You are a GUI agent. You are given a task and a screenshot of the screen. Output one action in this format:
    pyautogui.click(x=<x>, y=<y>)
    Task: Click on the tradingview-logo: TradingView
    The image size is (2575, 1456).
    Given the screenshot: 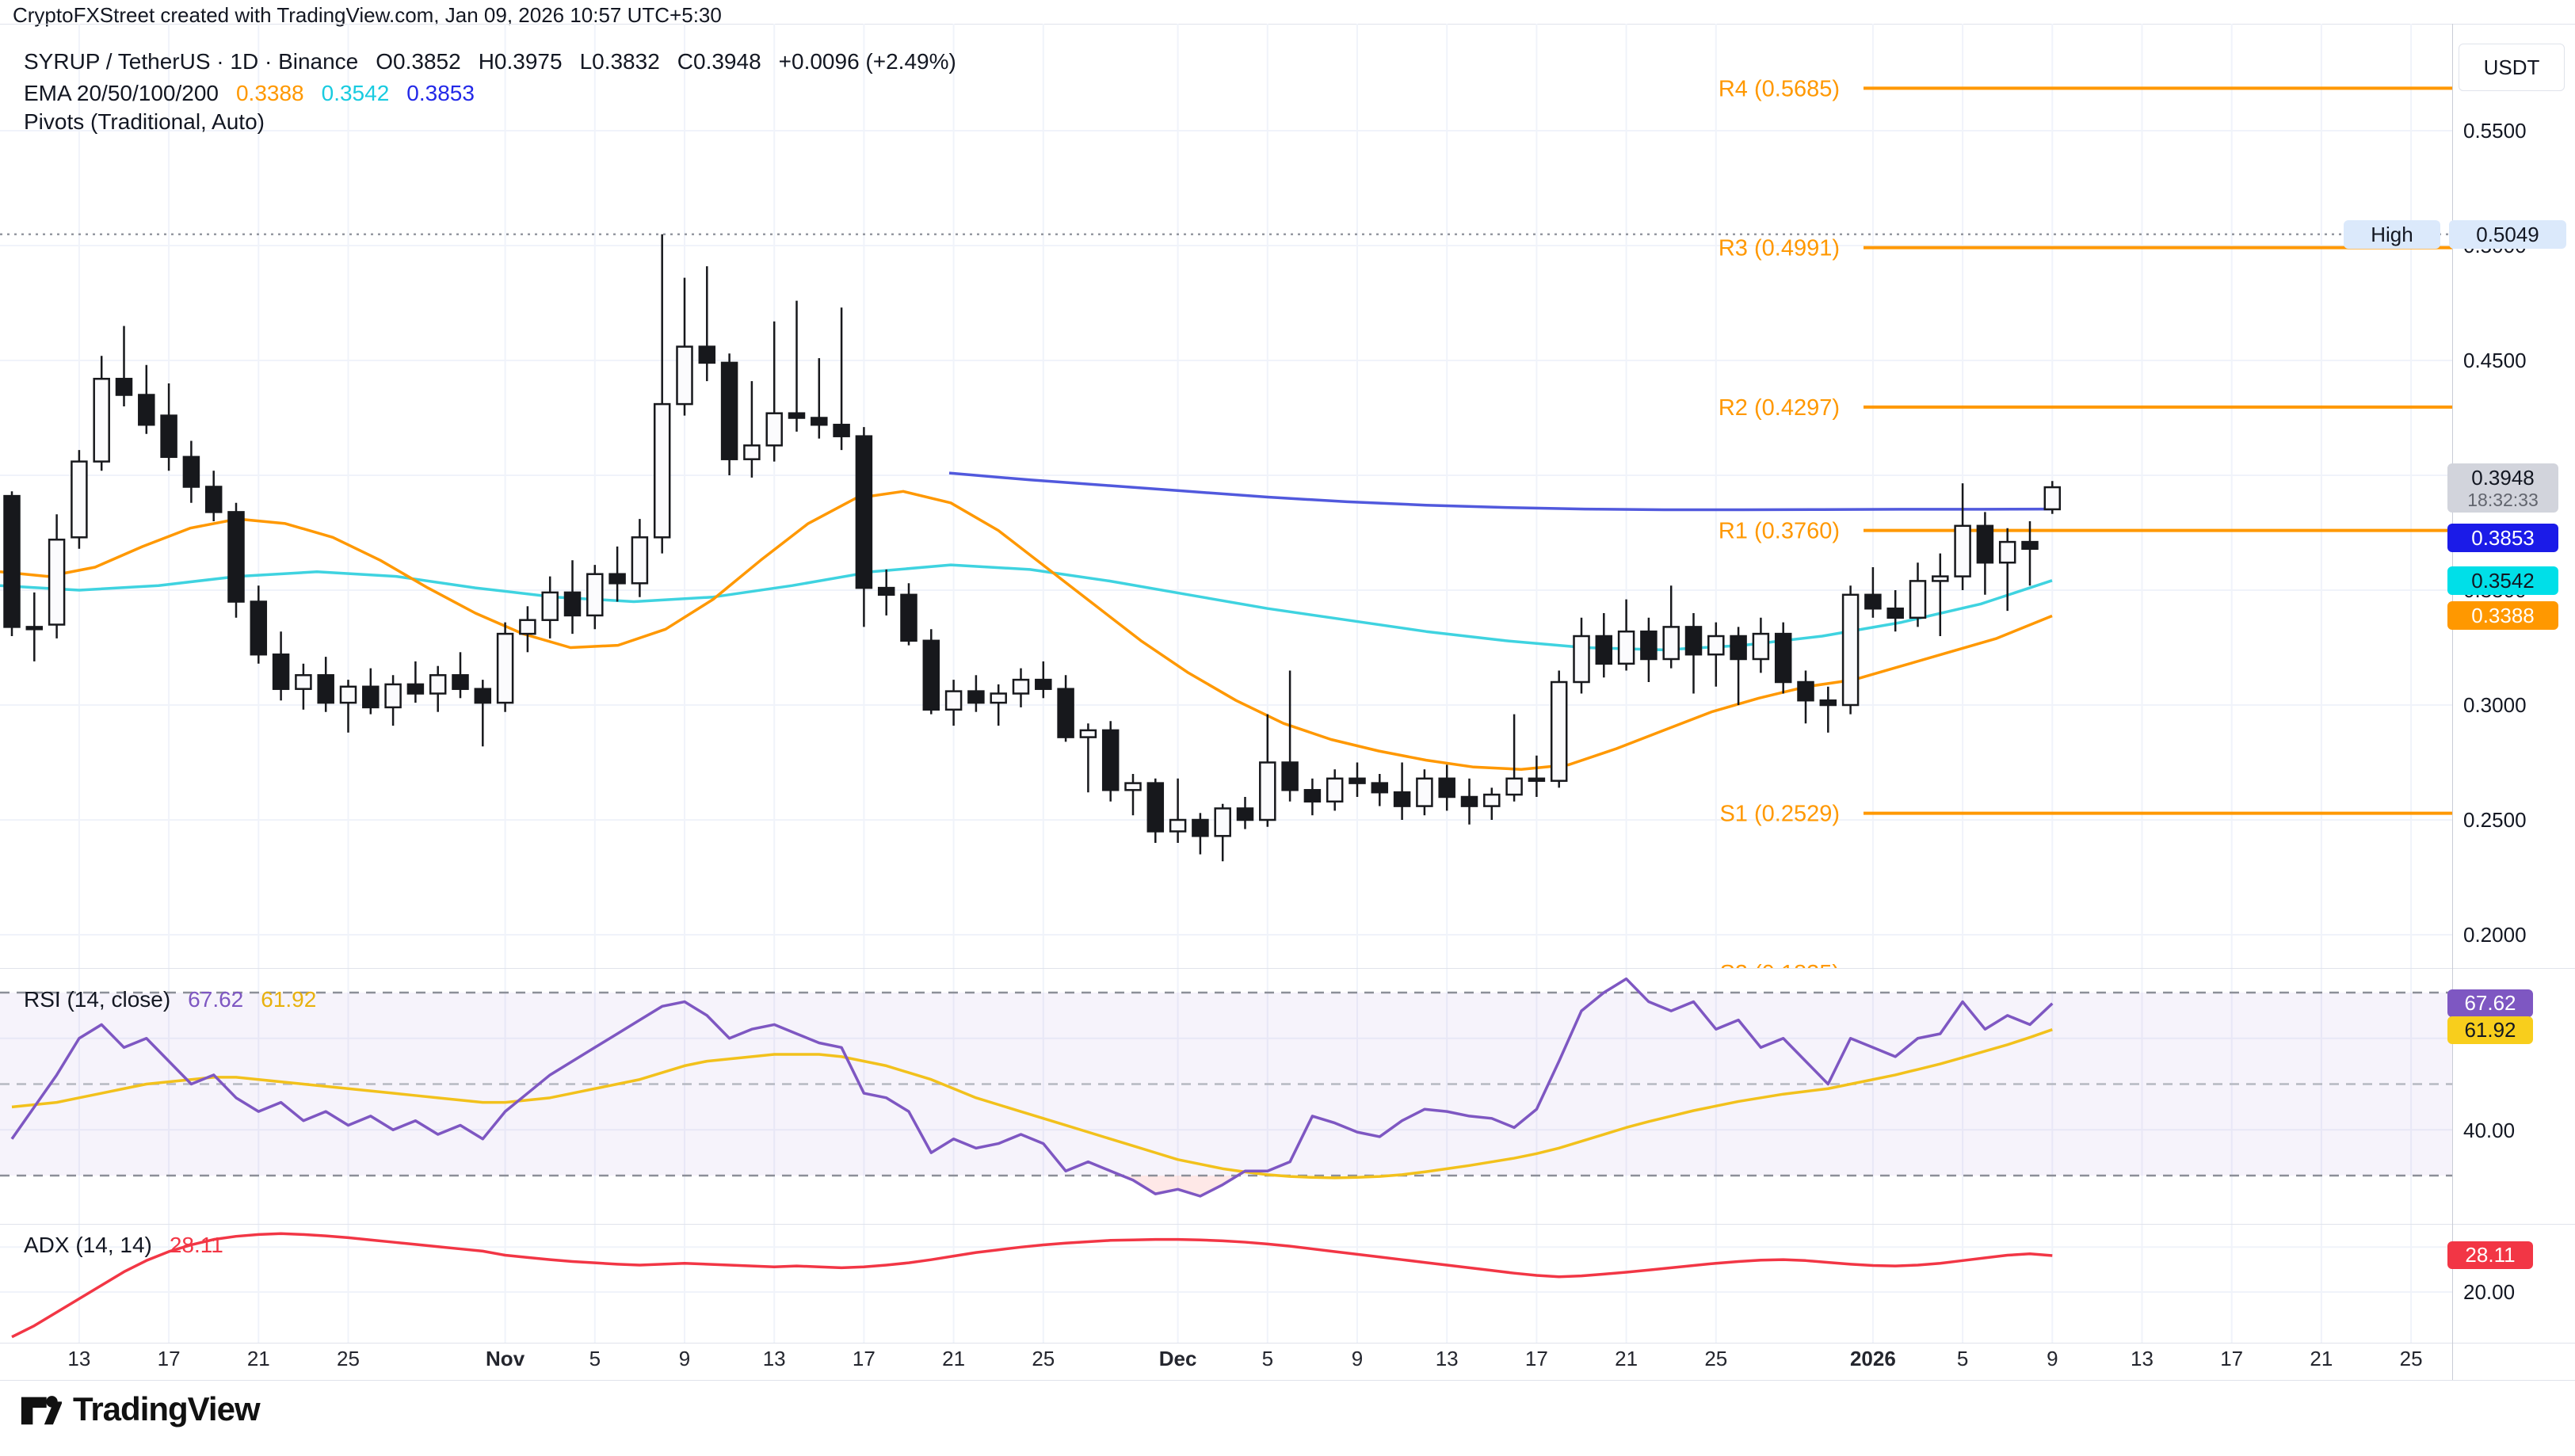 What is the action you would take?
    pyautogui.click(x=140, y=1409)
    